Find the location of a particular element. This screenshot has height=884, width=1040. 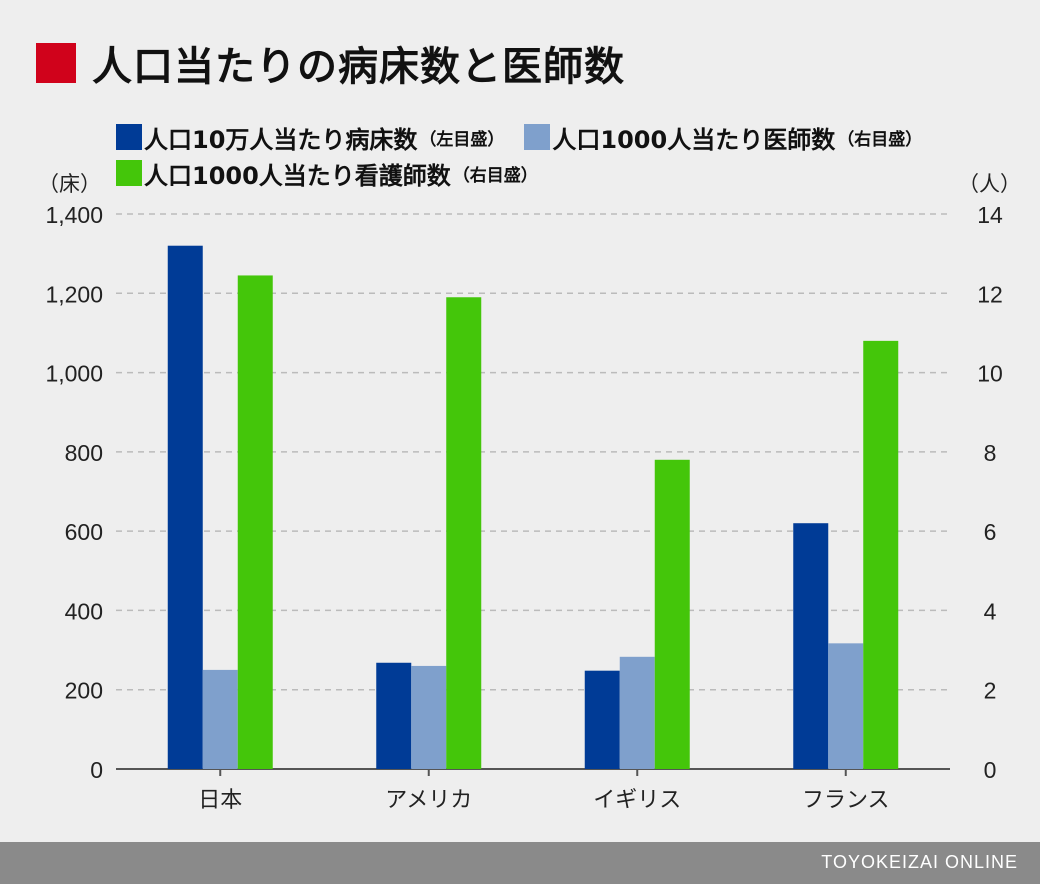

legend-label-beds: 人口10万人当たり病床数 is located at coordinates (281, 139).